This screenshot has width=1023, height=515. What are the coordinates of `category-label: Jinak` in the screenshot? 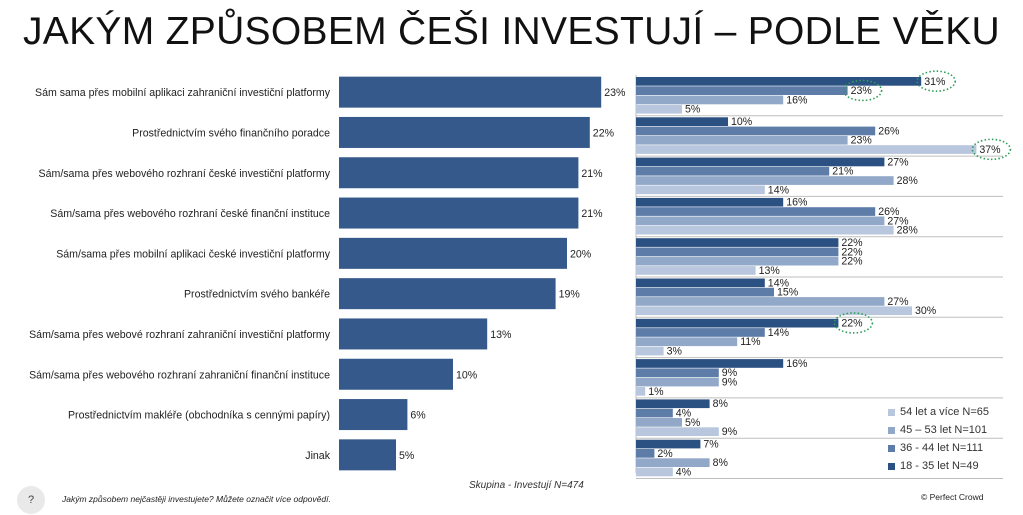 It's located at (317, 456).